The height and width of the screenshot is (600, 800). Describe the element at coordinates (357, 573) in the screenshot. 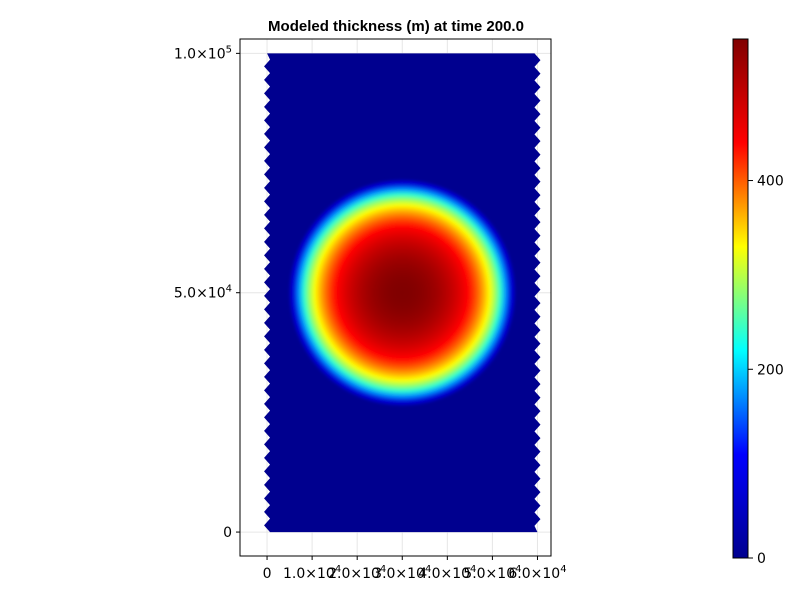

I see `x-tick-label: 2.0×10⁴` at that location.